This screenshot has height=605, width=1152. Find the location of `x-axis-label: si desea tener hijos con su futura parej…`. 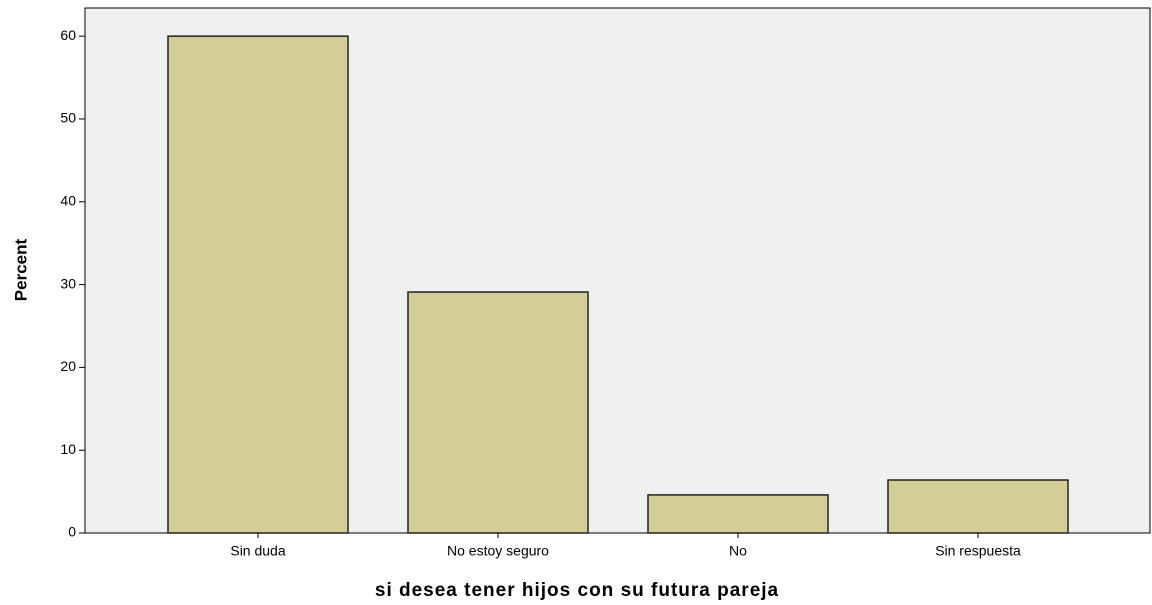

x-axis-label: si desea tener hijos con su futura parej… is located at coordinates (577, 590).